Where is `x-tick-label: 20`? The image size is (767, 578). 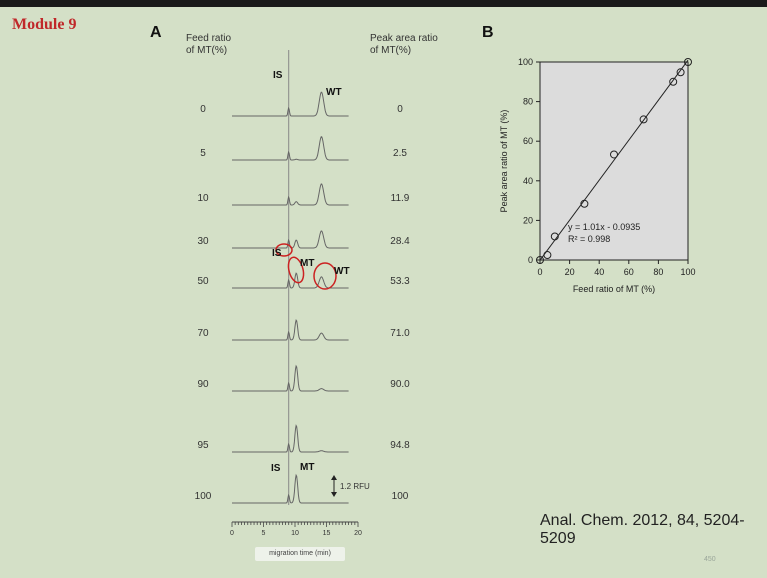 x-tick-label: 20 is located at coordinates (570, 272).